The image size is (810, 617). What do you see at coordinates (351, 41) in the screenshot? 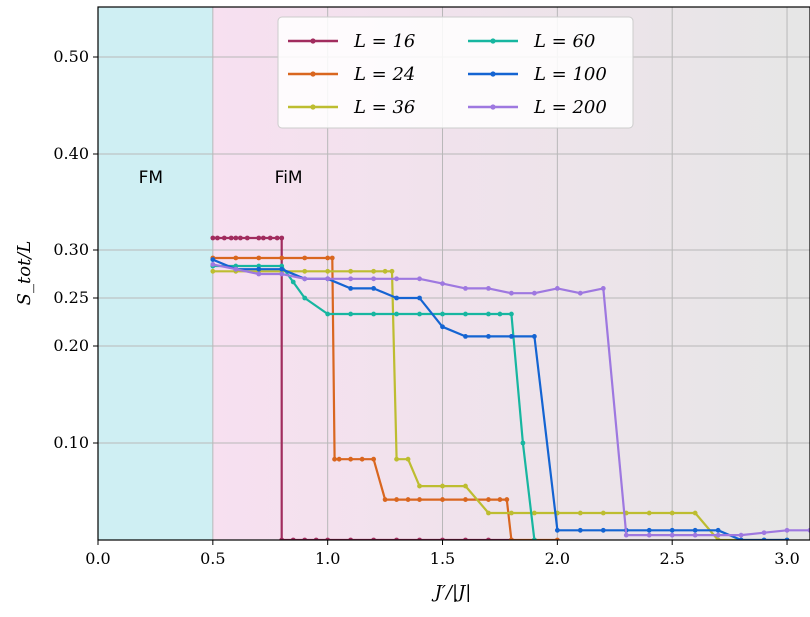
I see `legend-item: L = 16` at bounding box center [351, 41].